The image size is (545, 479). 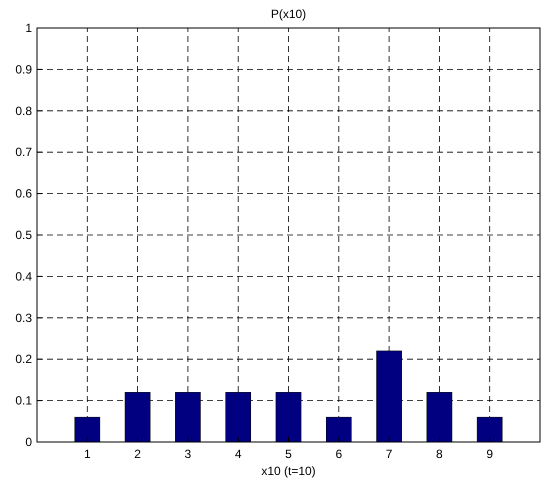 I want to click on x-tick-label: 9, so click(x=490, y=454).